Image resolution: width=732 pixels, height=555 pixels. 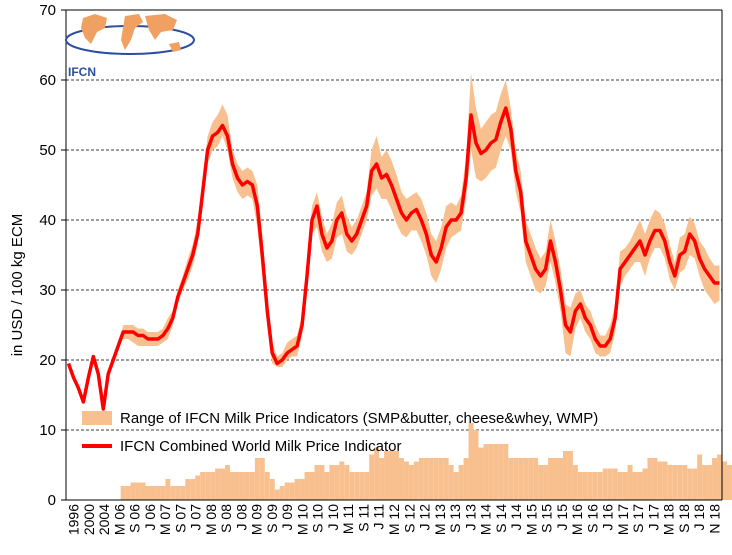 I want to click on x-tick-label: M 07, so click(x=165, y=519).